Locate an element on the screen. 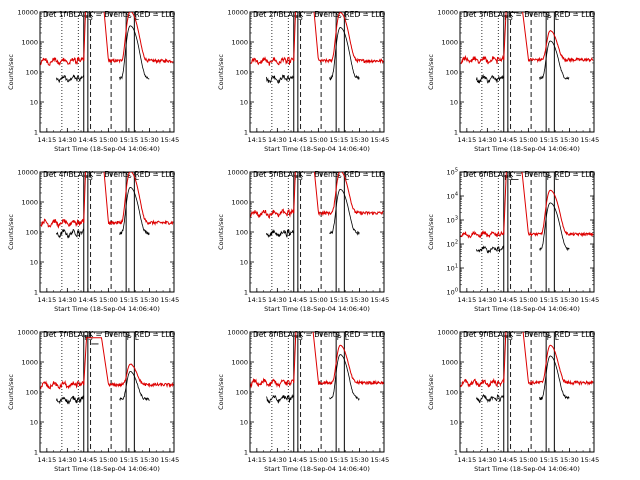 Image resolution: width=640 pixels, height=480 pixels. chart-title: Det 7f BLACK = Events, RED = LLD is located at coordinates (109, 334).